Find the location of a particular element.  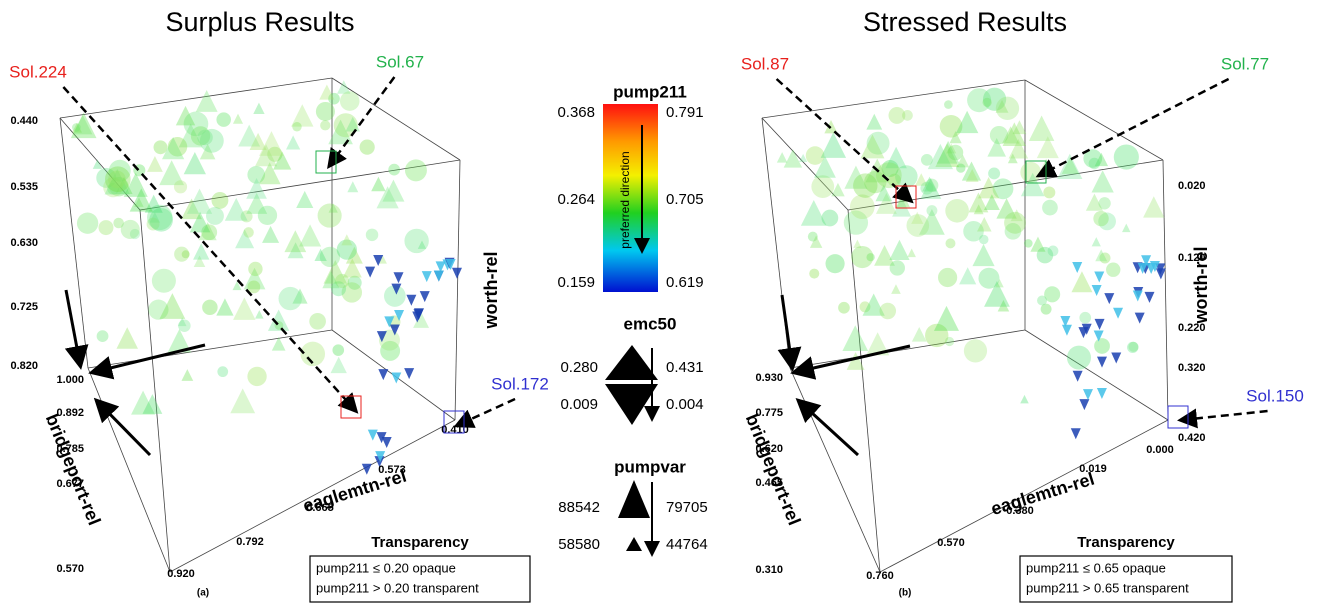

transparency-title: Transparency is located at coordinates (420, 542).